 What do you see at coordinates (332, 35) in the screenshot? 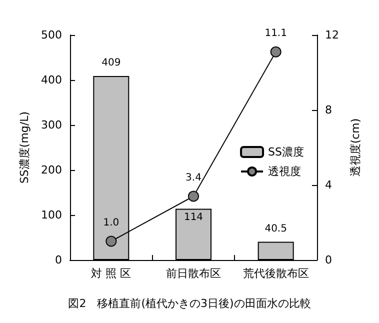
I see `y2-tick-label: 12` at bounding box center [332, 35].